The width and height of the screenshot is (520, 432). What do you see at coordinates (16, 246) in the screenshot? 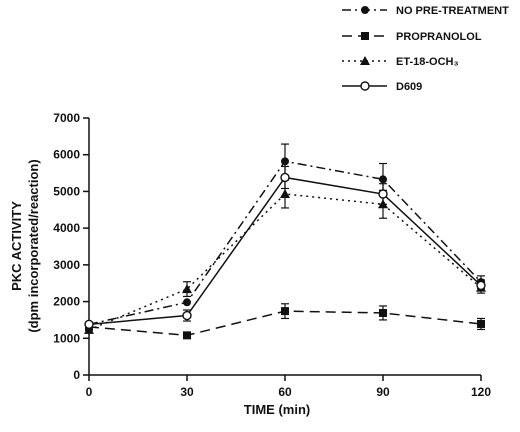
I see `y-axis-title: PKC ACTIVITY` at bounding box center [16, 246].